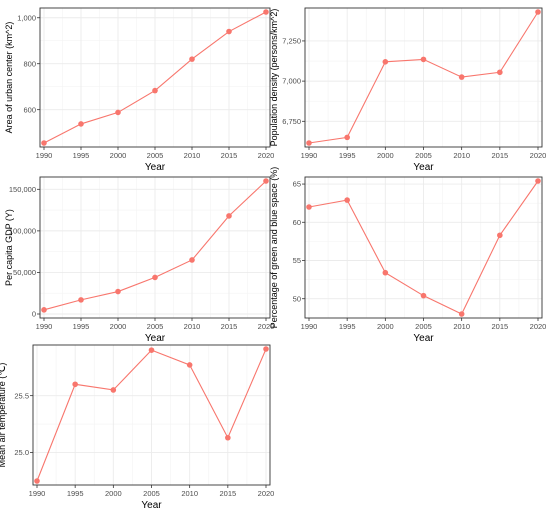  I want to click on y-tick-label: 55, so click(297, 260).